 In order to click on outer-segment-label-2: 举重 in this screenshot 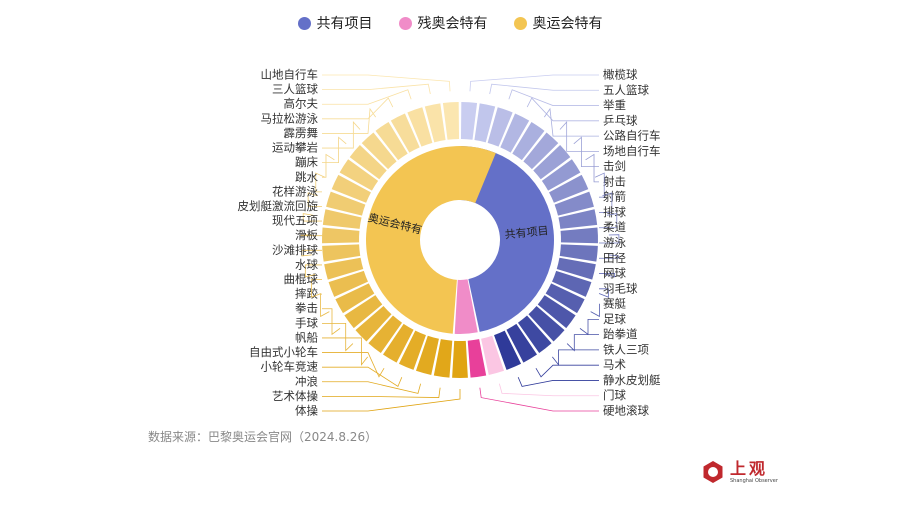, I will do `click(614, 105)`.